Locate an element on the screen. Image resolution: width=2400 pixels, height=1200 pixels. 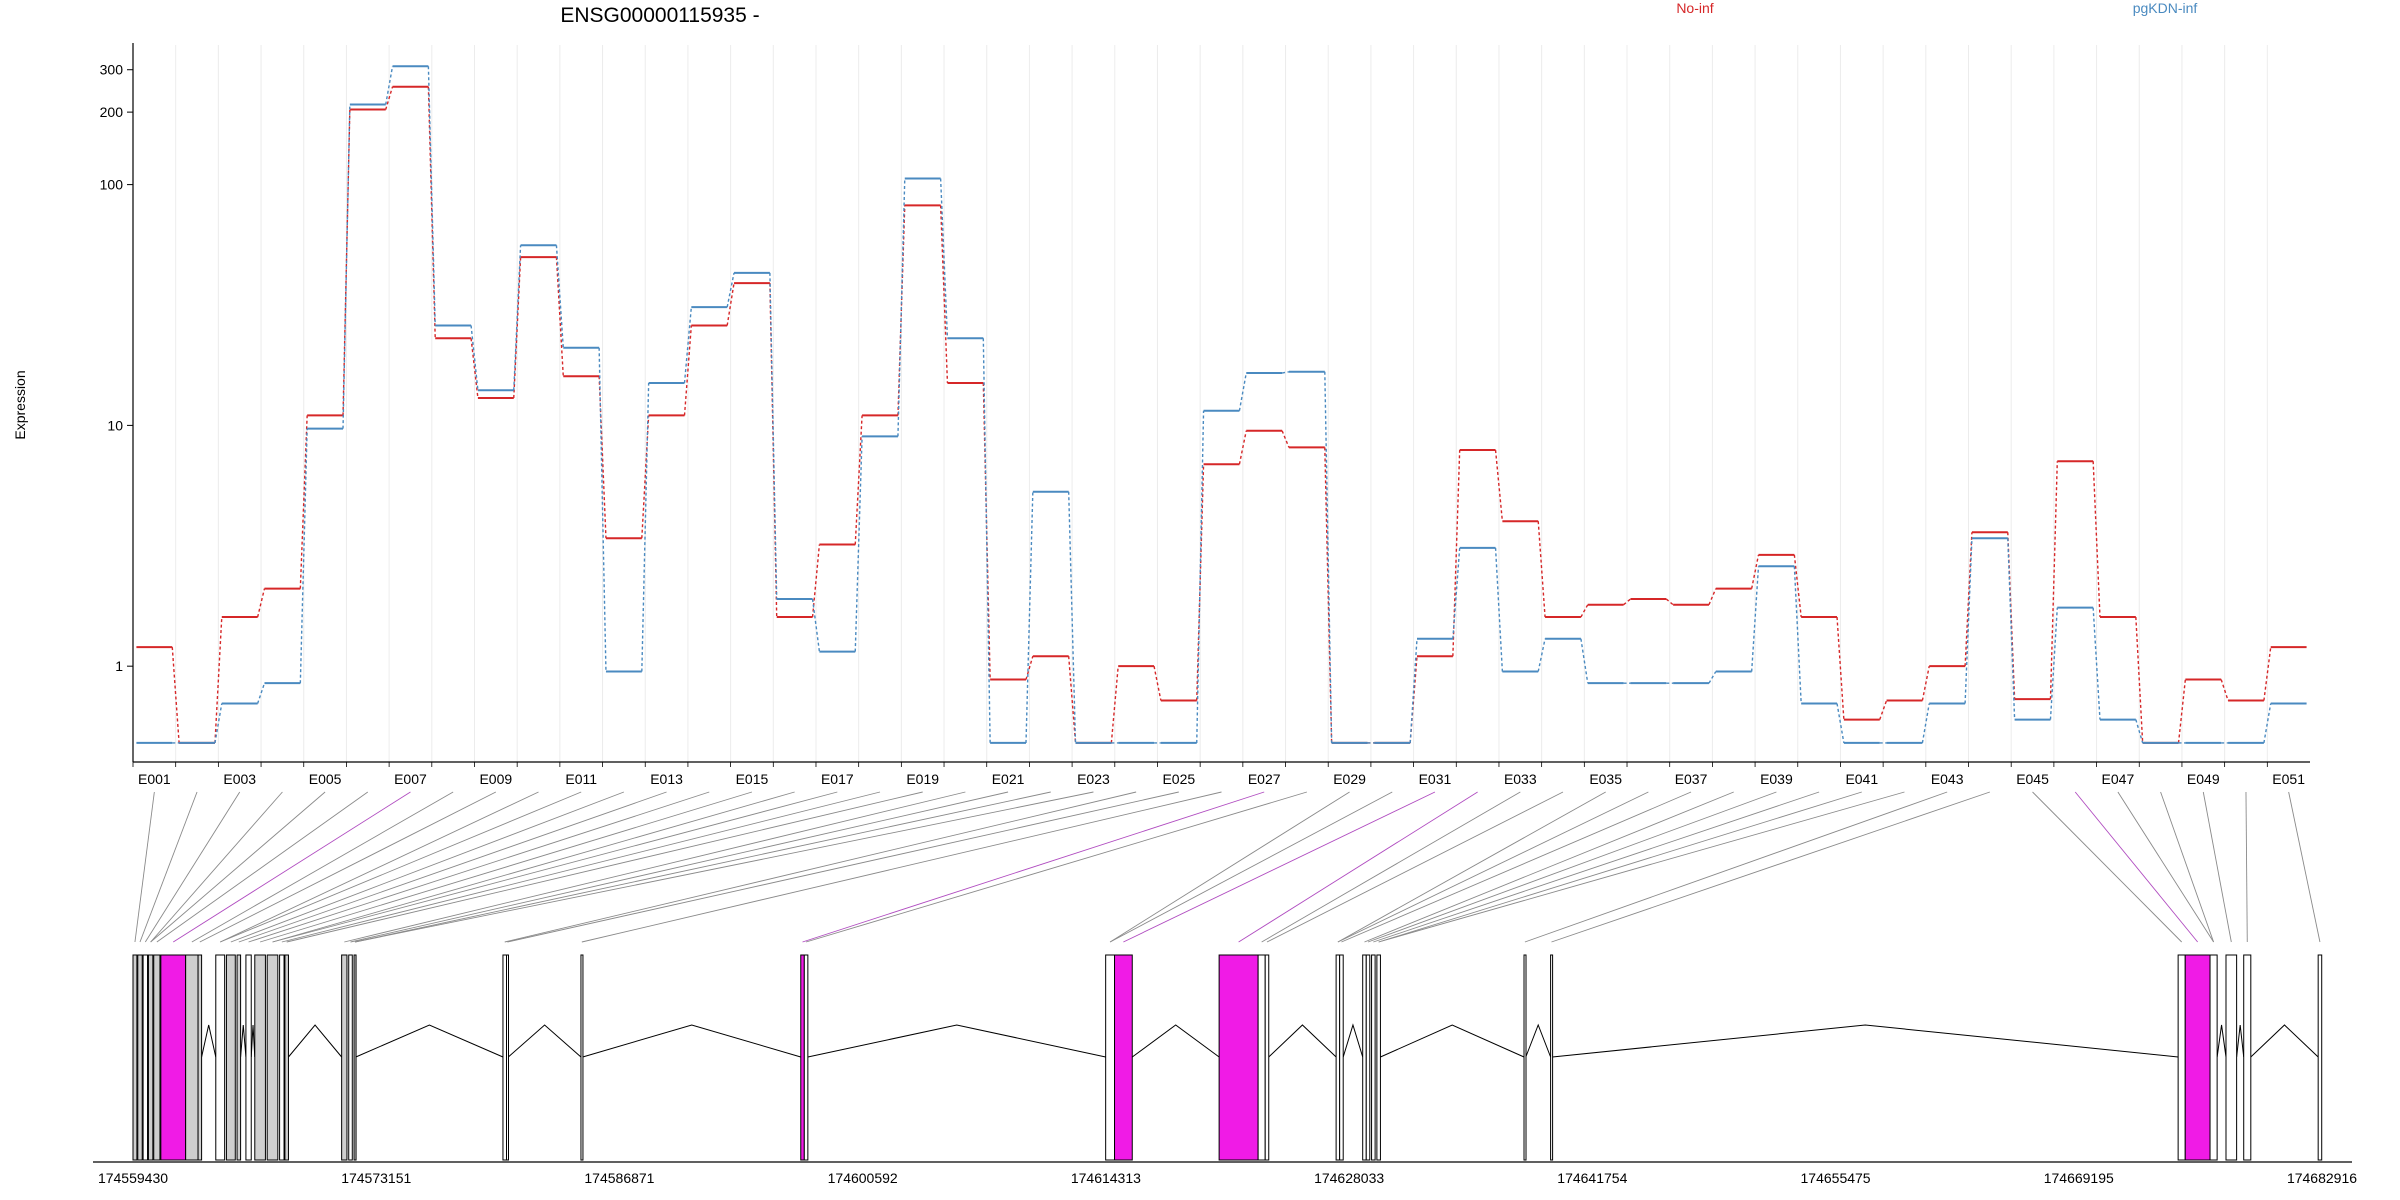
genomic-coordinate-label: 174614313 is located at coordinates (1106, 1178).